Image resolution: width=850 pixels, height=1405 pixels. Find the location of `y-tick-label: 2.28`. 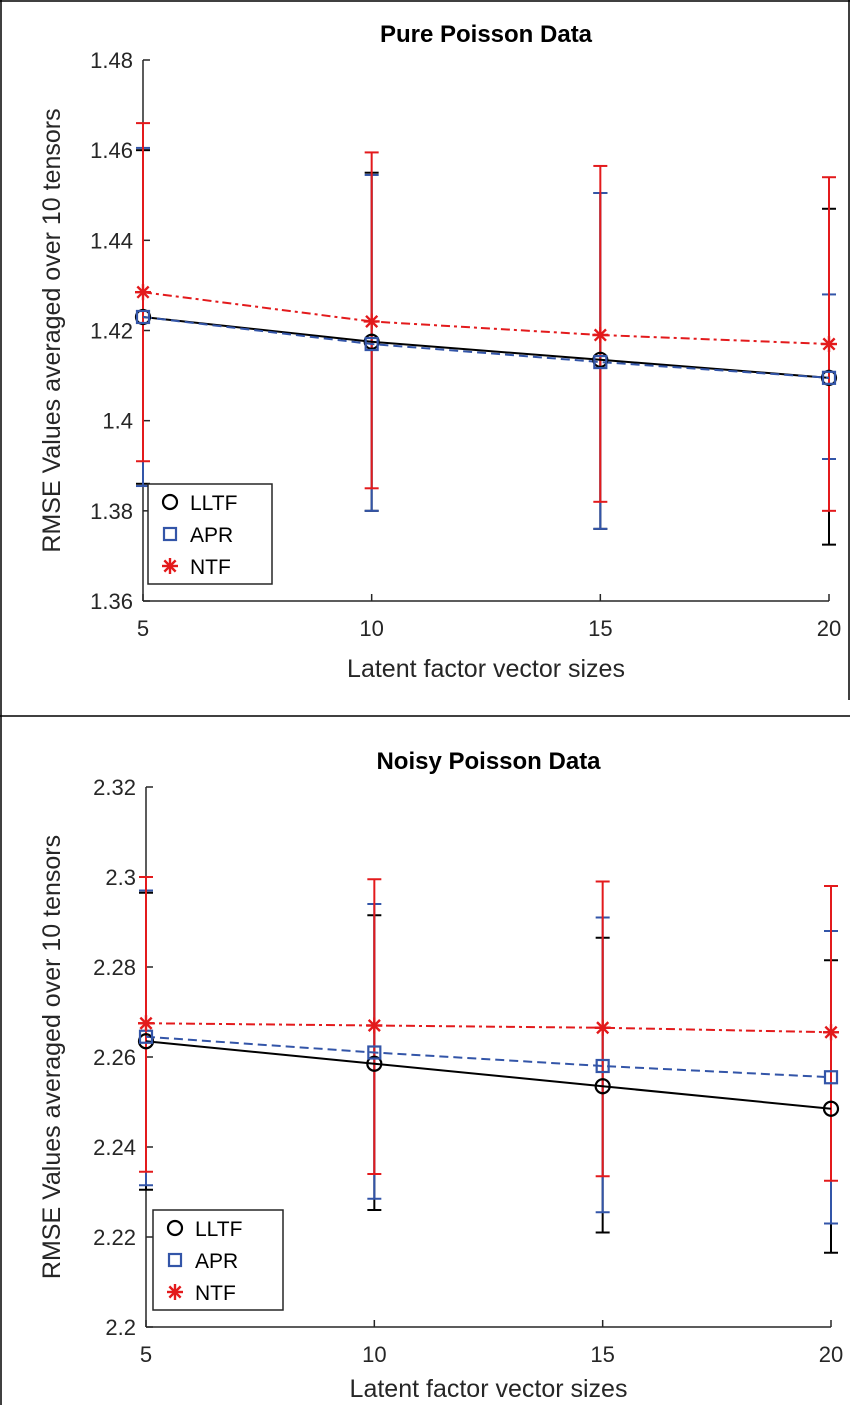

y-tick-label: 2.28 is located at coordinates (114, 967).